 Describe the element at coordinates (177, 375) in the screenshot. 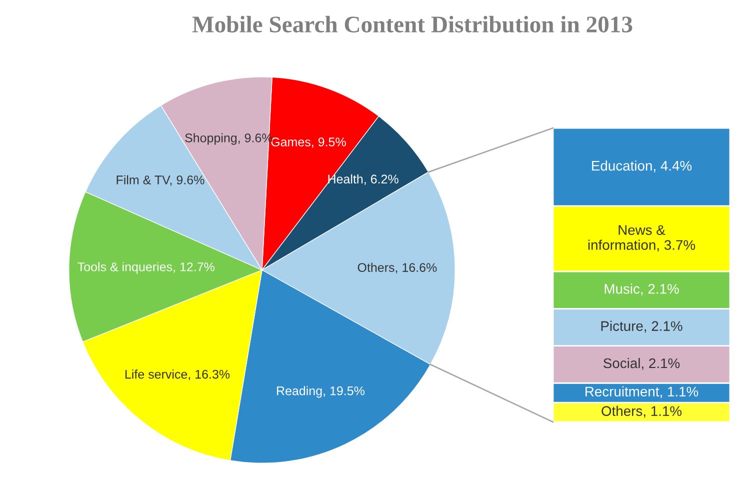

I see `slice-label: Life service, 16.3%` at that location.